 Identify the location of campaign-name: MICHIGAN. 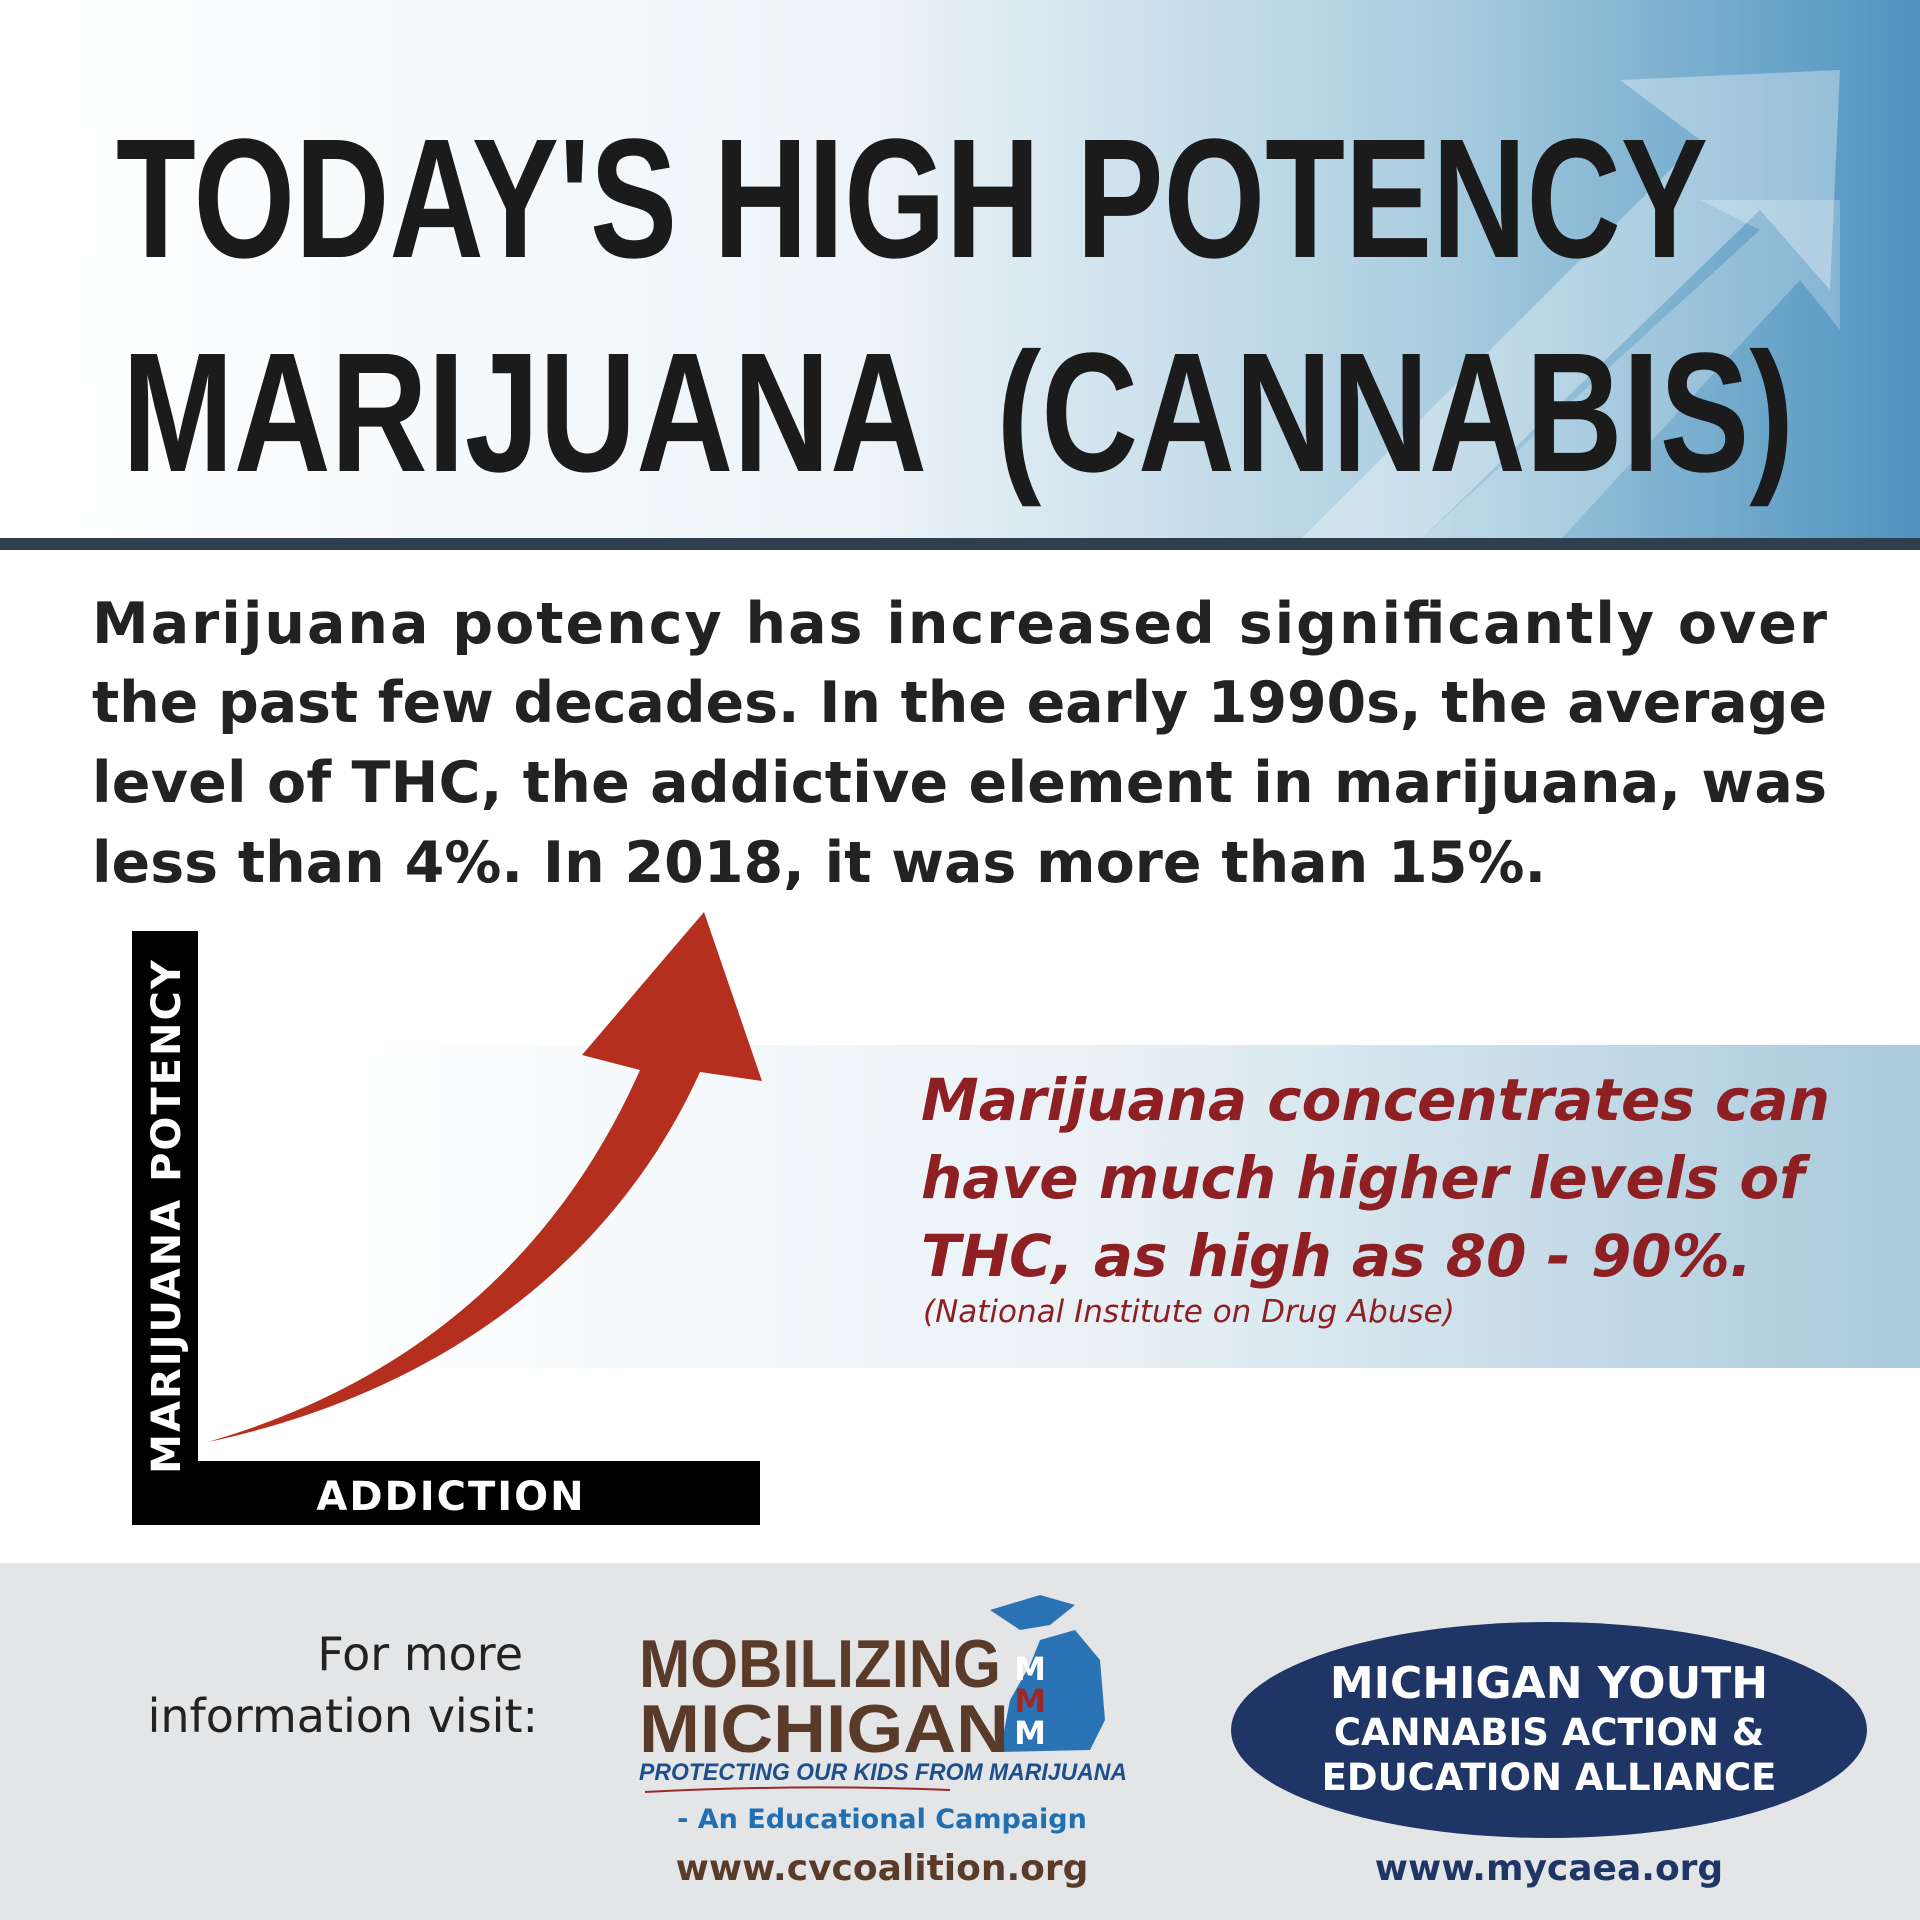
(824, 1729).